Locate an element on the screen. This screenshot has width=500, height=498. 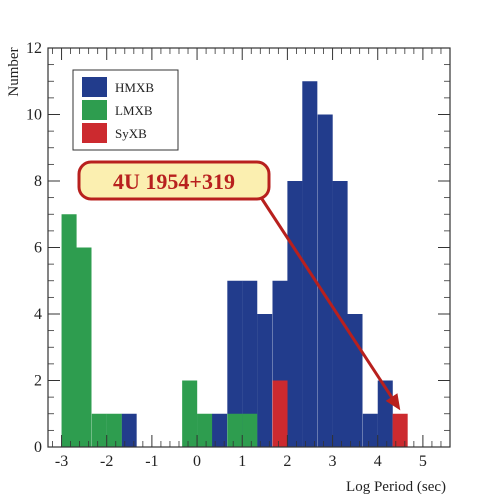
x-tick-label: -3 is located at coordinates (61, 461).